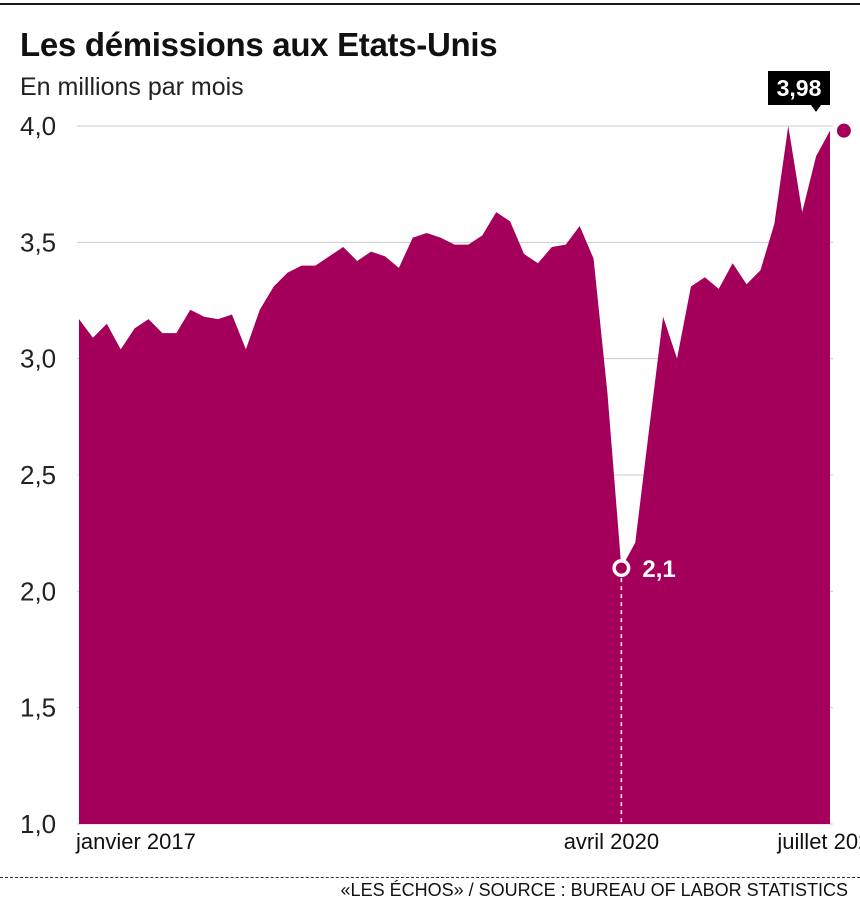 This screenshot has height=901, width=860. What do you see at coordinates (38, 475) in the screenshot?
I see `y-tick-label: 2,5` at bounding box center [38, 475].